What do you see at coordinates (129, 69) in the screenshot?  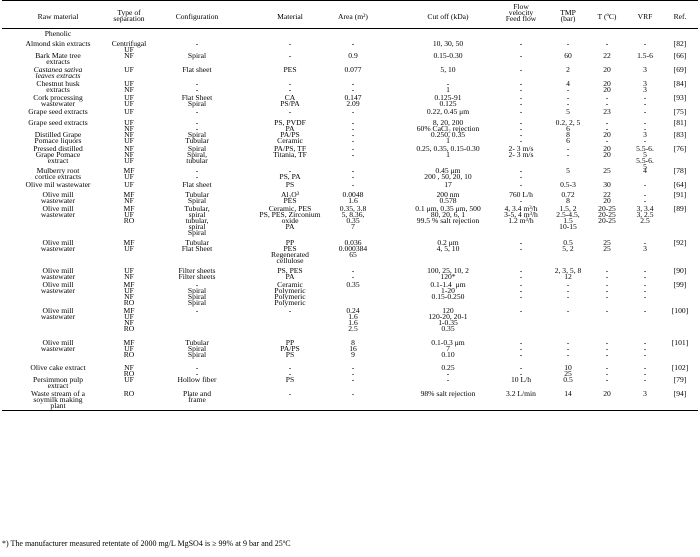 I see `cell-type: UF` at bounding box center [129, 69].